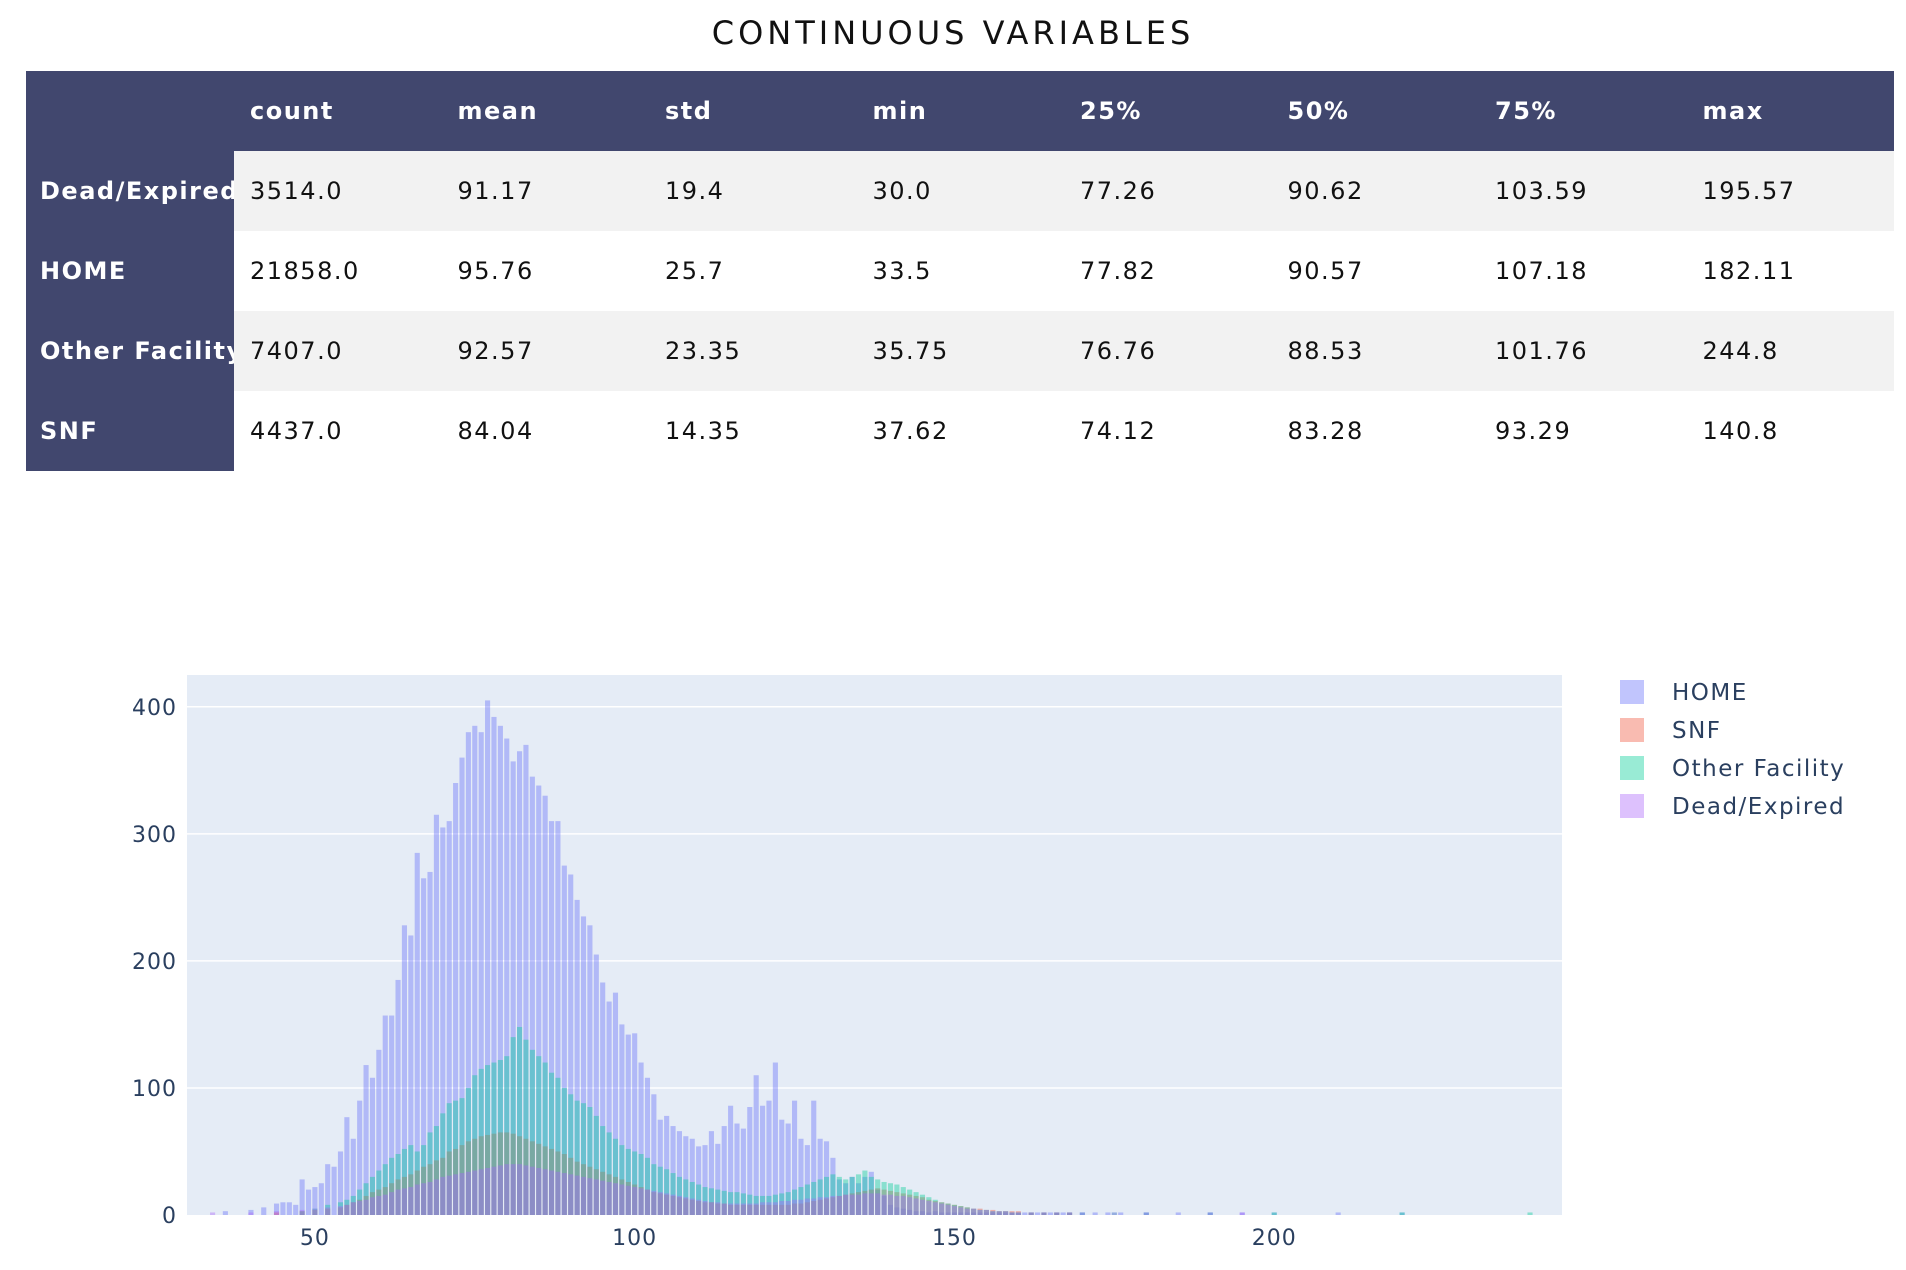  What do you see at coordinates (1732, 769) in the screenshot?
I see `legend-item: Other Facility` at bounding box center [1732, 769].